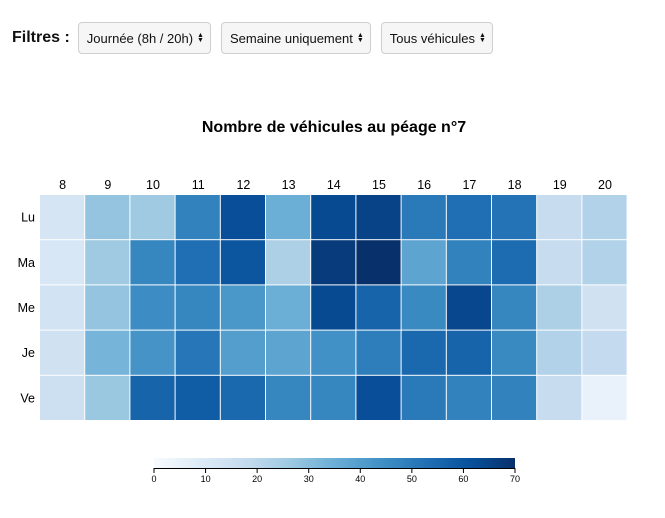  What do you see at coordinates (243, 185) in the screenshot?
I see `x-tick-label: 12` at bounding box center [243, 185].